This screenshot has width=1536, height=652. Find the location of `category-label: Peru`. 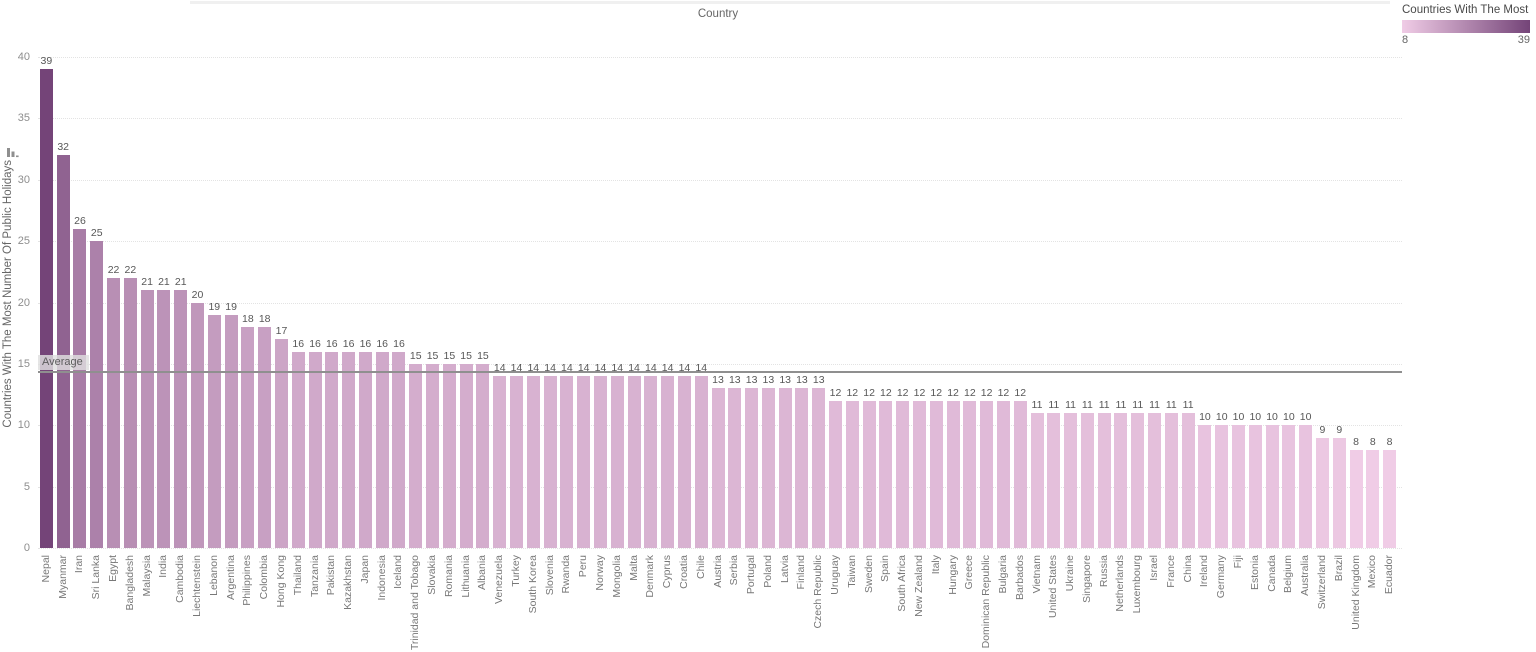

category-label: Peru is located at coordinates (583, 566).